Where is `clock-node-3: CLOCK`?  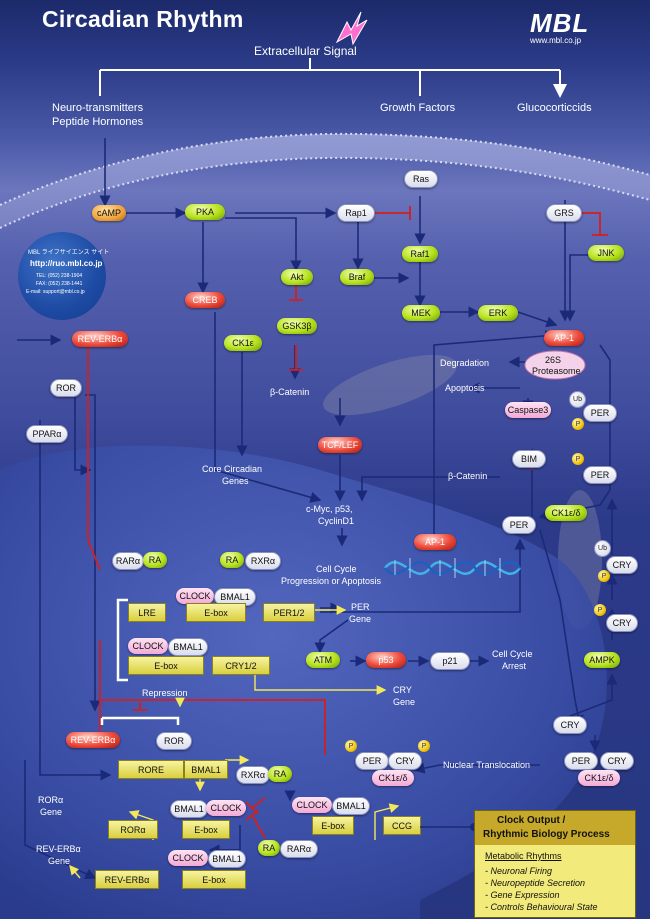
clock-node-3: CLOCK is located at coordinates (226, 808).